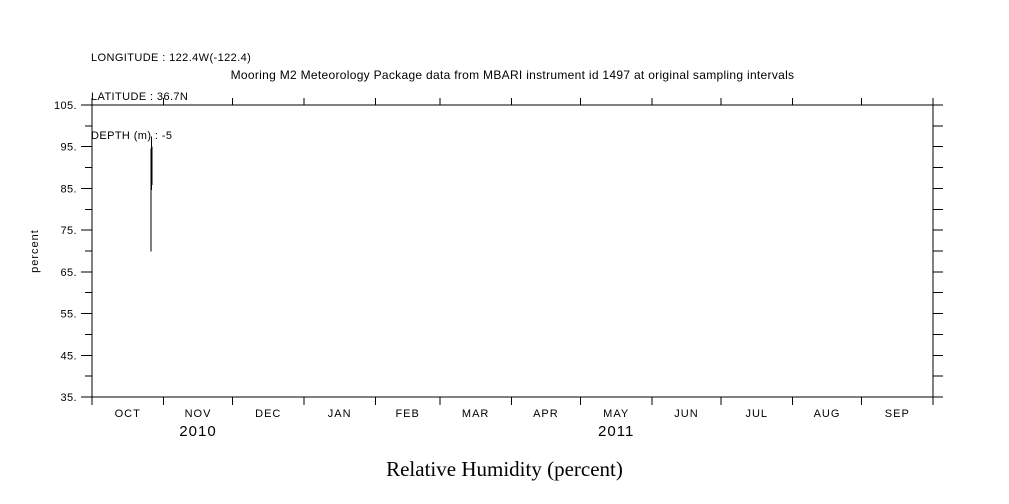 The image size is (1009, 504). Describe the element at coordinates (197, 431) in the screenshot. I see `year-label: 2010` at that location.